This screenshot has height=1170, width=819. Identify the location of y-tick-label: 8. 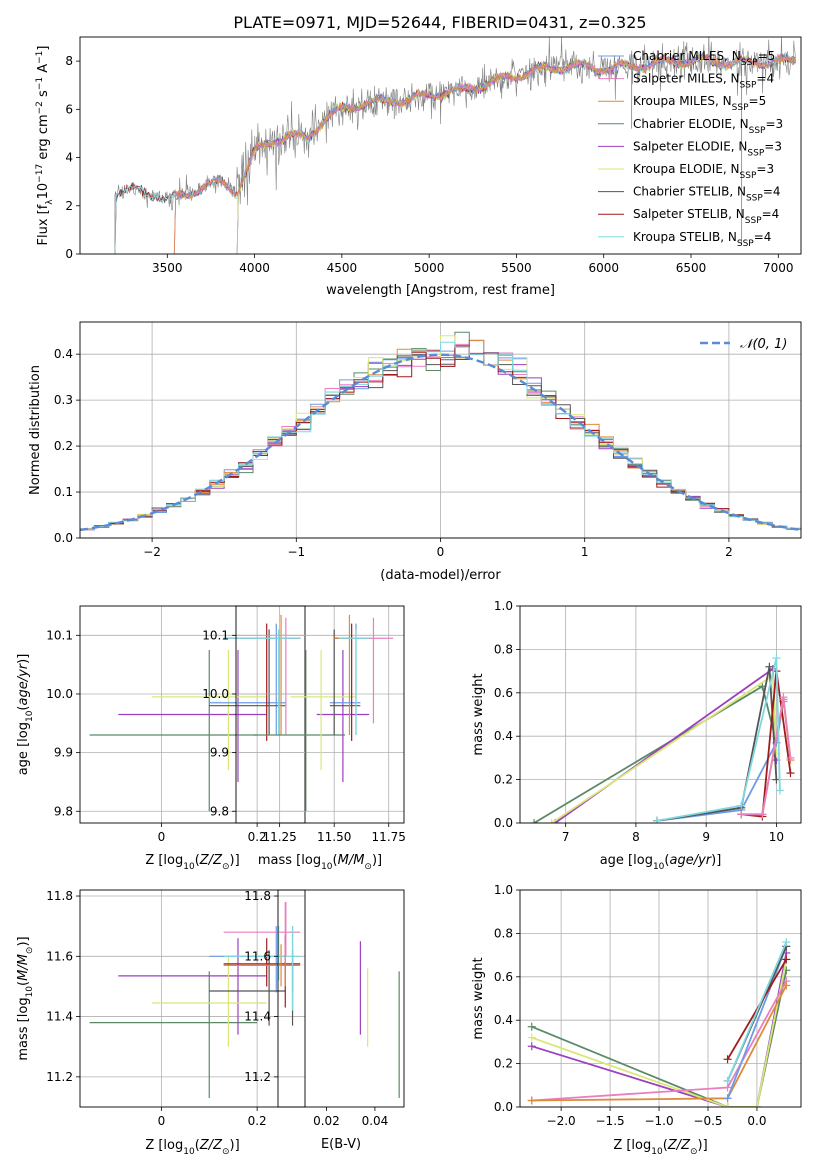
(69, 61).